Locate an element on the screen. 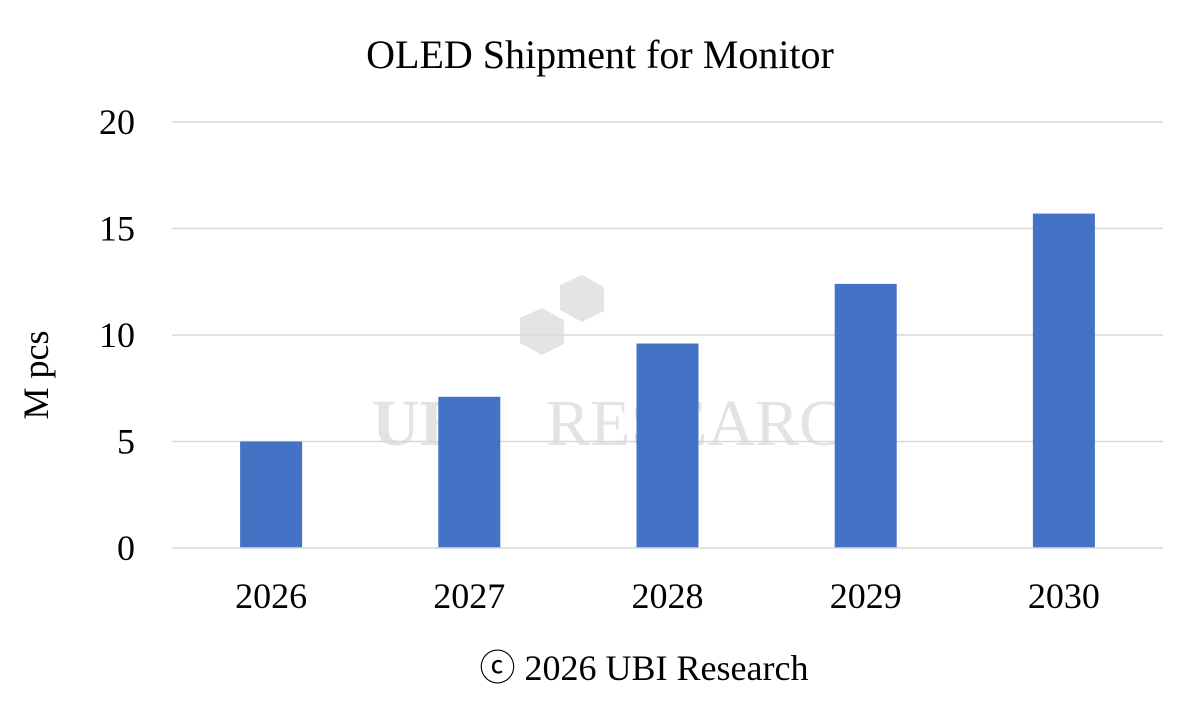  bar-2028 is located at coordinates (667, 445).